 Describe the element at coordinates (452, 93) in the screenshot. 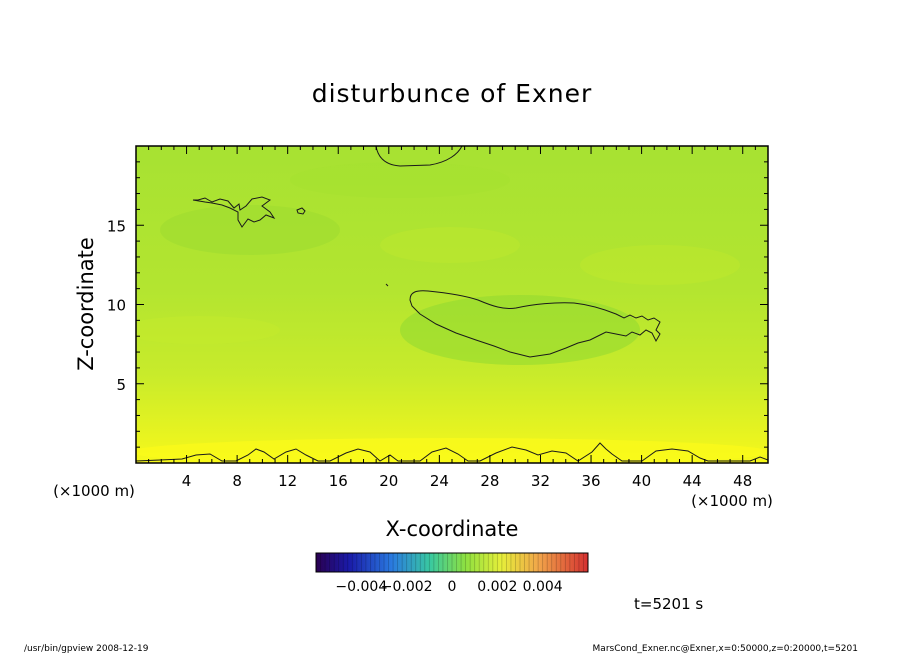

I see `chart-title: disturbunce of Exner` at that location.